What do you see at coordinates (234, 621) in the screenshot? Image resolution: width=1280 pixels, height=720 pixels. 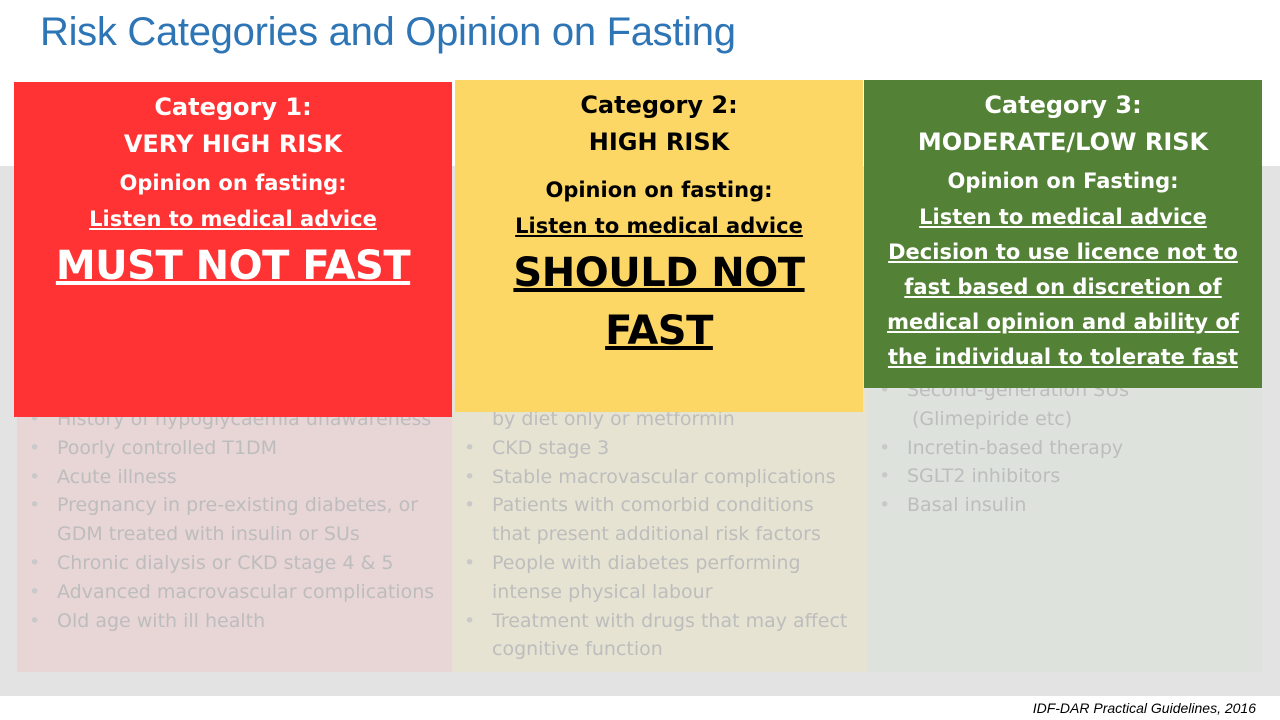 I see `list-item: Old age with ill health` at bounding box center [234, 621].